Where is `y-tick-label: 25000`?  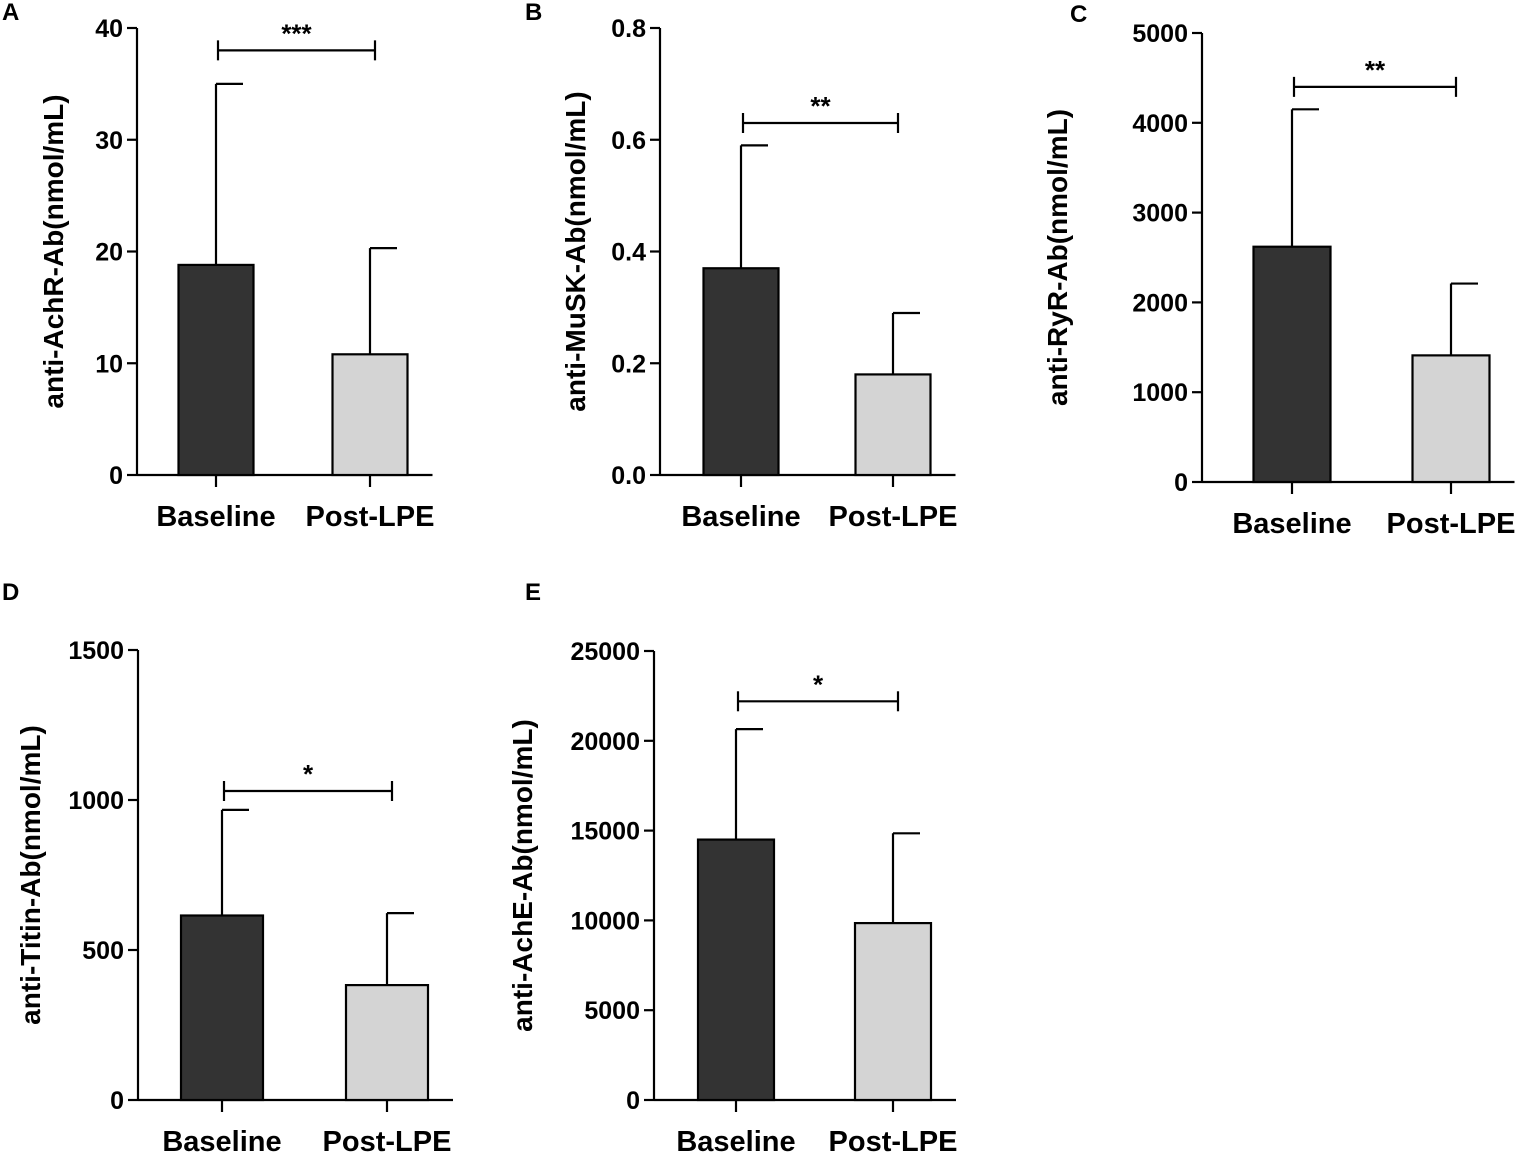 y-tick-label: 25000 is located at coordinates (605, 652).